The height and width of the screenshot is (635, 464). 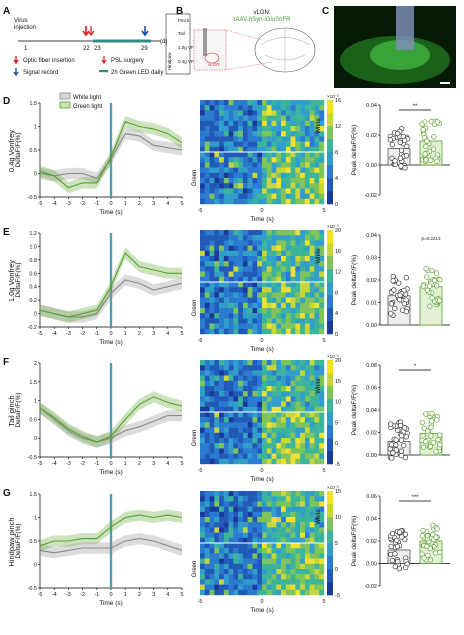 What do you see at coordinates (186, 61) in the screenshot?
I see `stim-4: 0.4g VF` at bounding box center [186, 61].